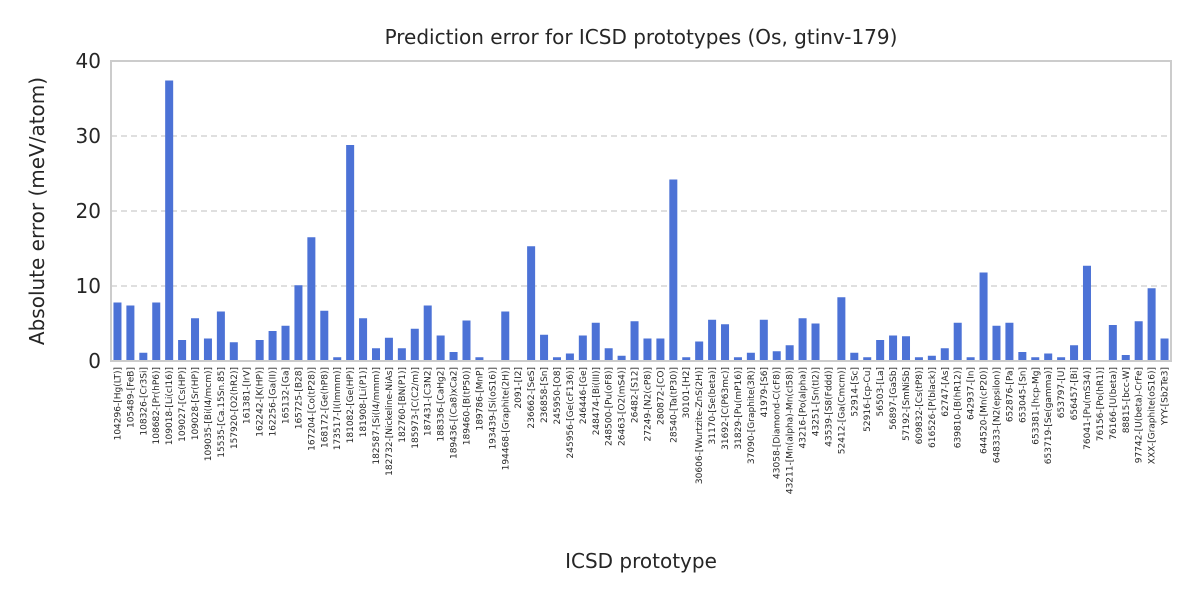  I want to click on x-tick-label: 97742-[U(beta)-CrFe], so click(1140, 415).